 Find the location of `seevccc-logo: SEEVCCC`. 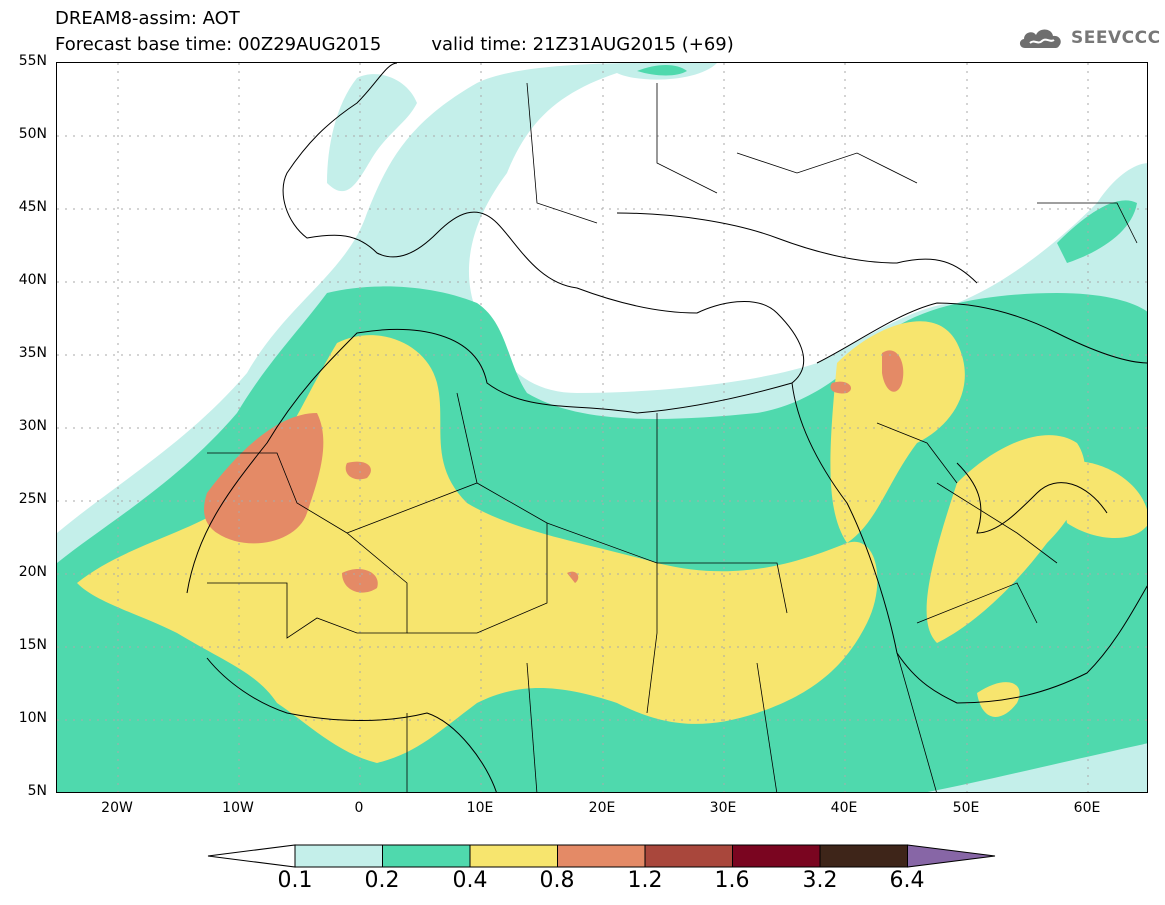

seevccc-logo: SEEVCCC is located at coordinates (1089, 38).